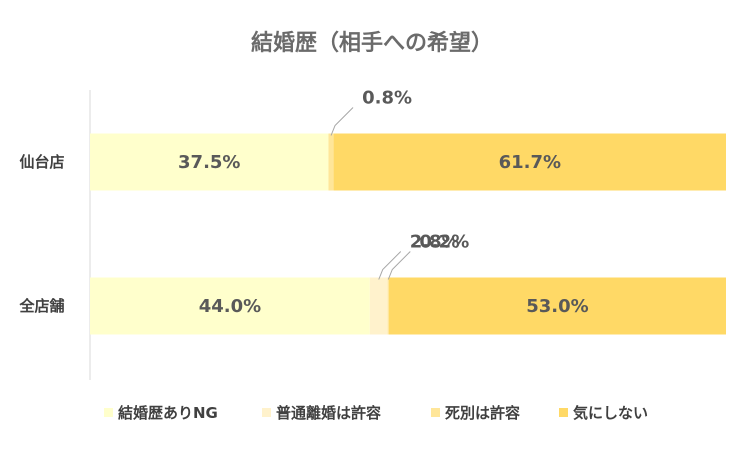 This screenshot has height=450, width=750. Describe the element at coordinates (372, 43) in the screenshot. I see `chart-title: 結婚歴（相手への希望）` at that location.